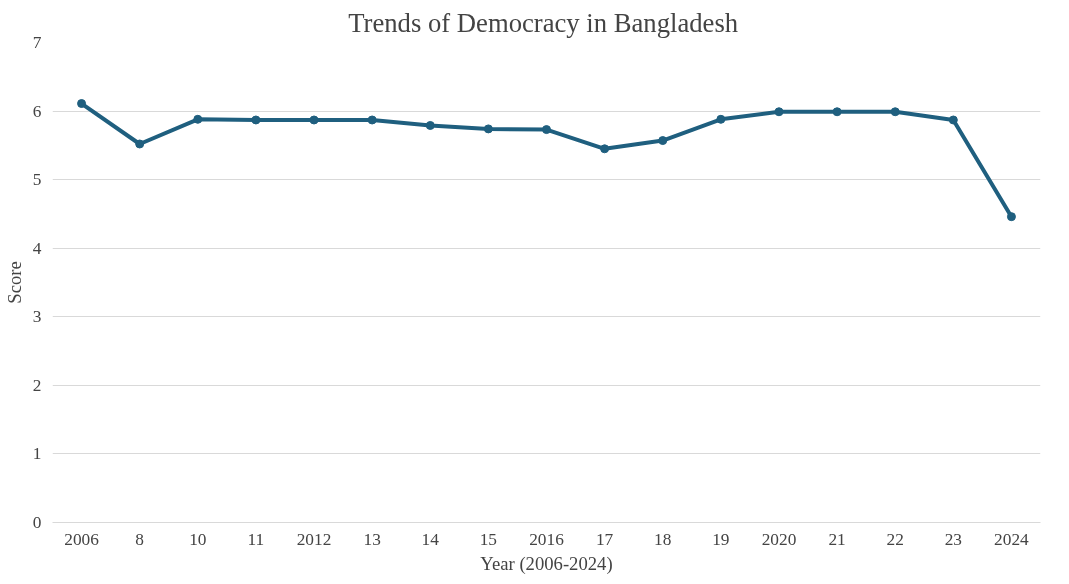 This screenshot has width=1069, height=584. What do you see at coordinates (547, 539) in the screenshot?
I see `x-tick-label: 2016` at bounding box center [547, 539].